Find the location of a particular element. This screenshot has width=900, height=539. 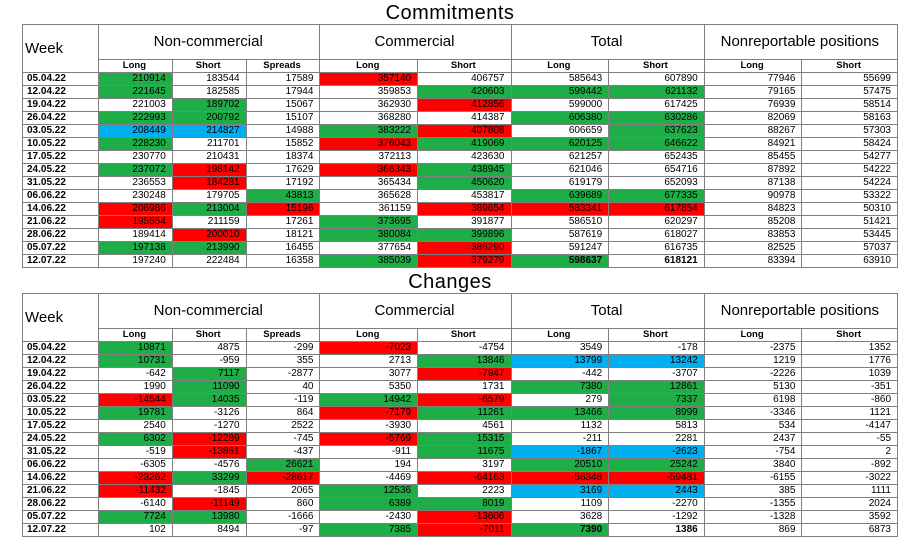

value-cell: 214827 is located at coordinates (209, 131).